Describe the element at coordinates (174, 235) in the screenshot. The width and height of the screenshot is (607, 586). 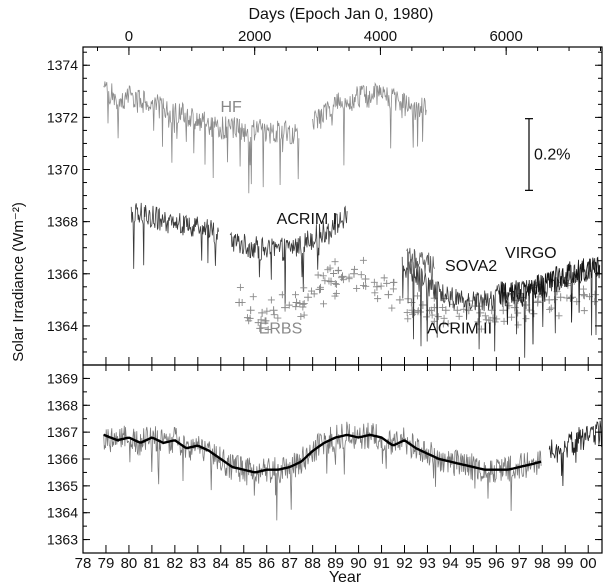
I see `series-acrim-i` at that location.